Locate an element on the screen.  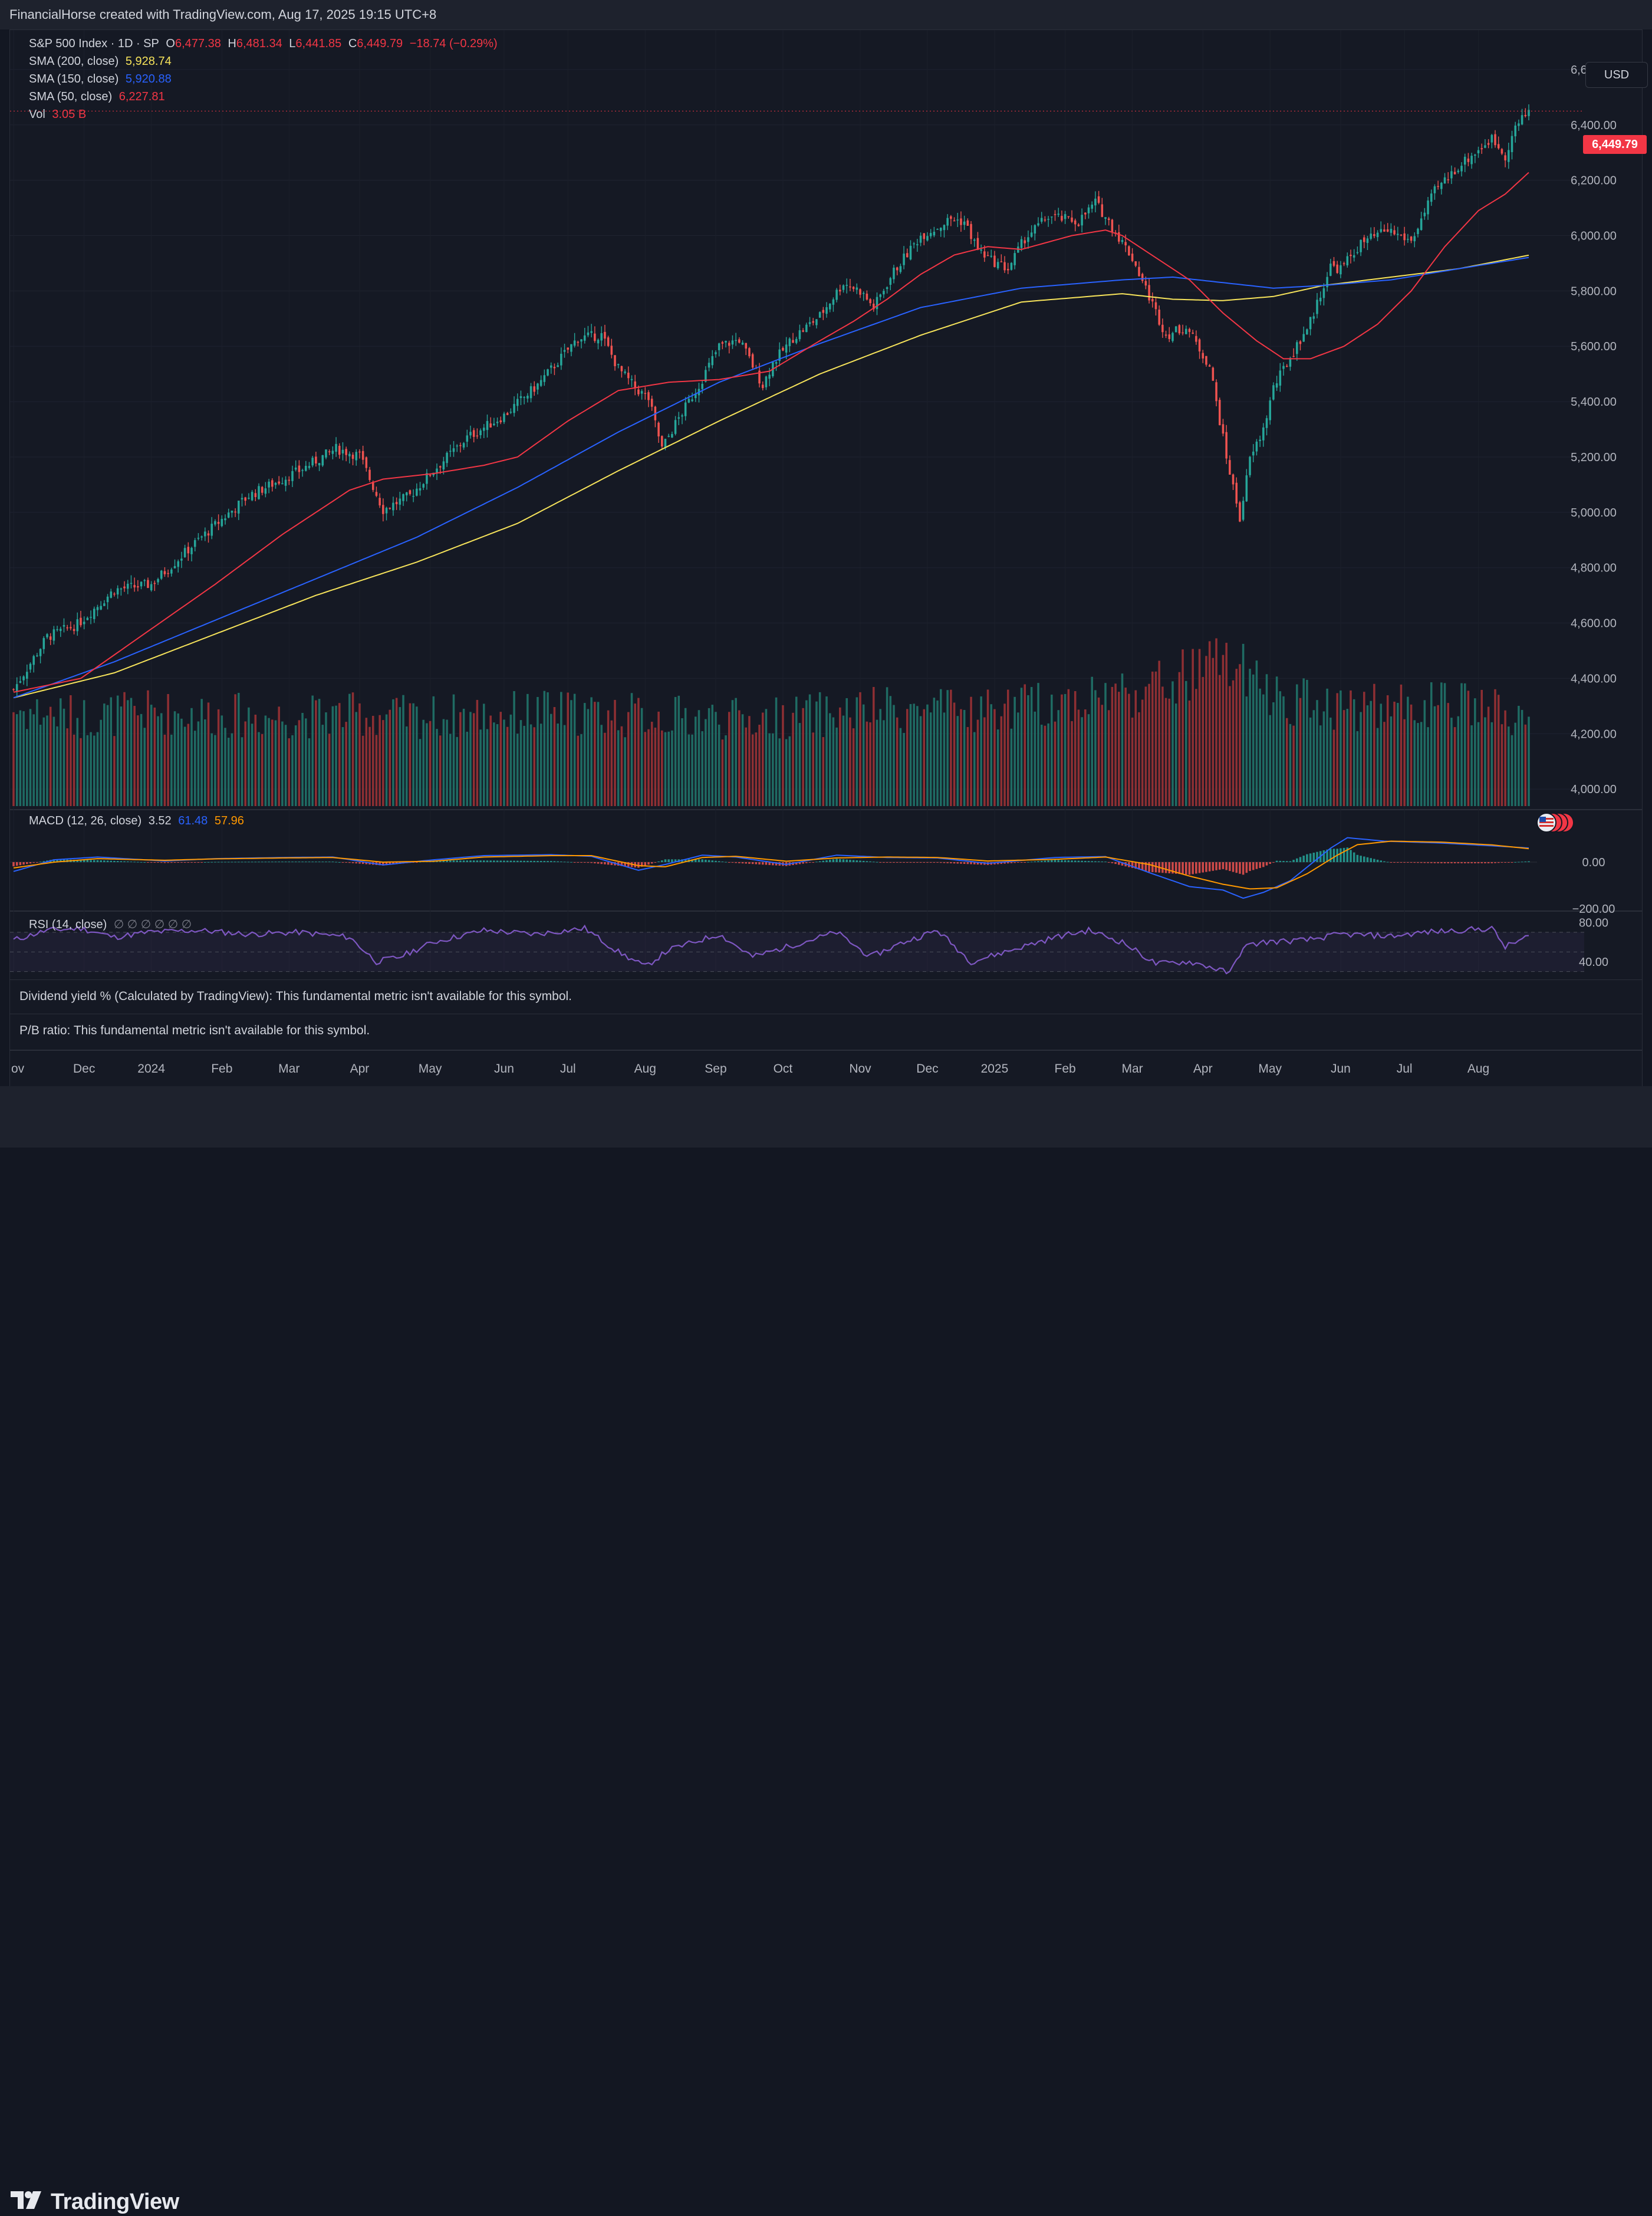
time-tick-label: Nov is located at coordinates (860, 1069).